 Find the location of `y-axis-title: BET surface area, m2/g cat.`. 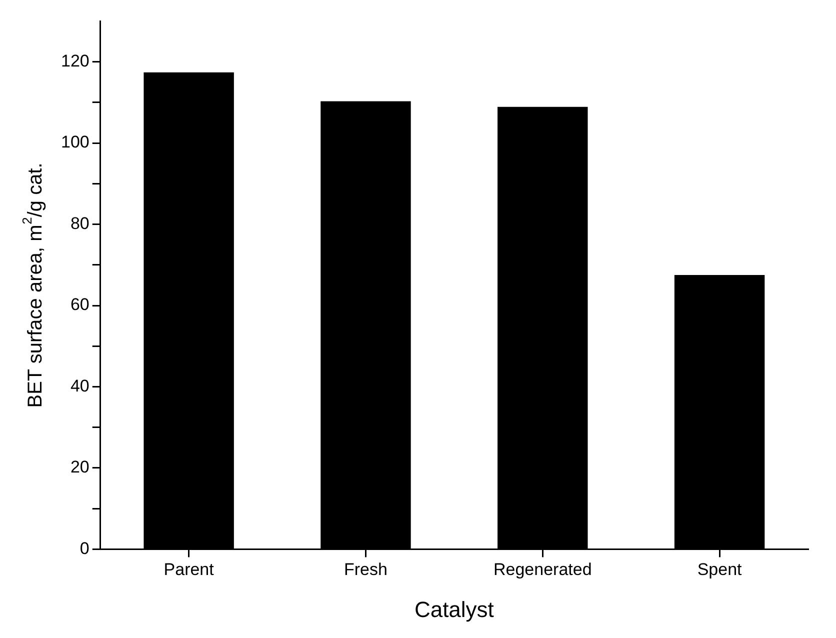

y-axis-title: BET surface area, m2/g cat. is located at coordinates (33, 285).